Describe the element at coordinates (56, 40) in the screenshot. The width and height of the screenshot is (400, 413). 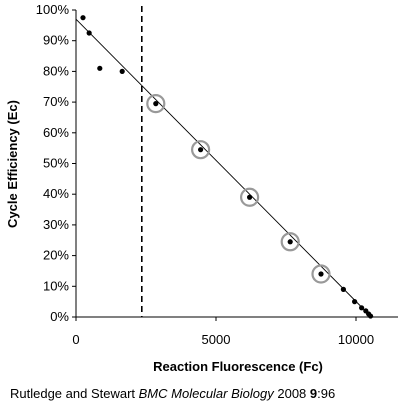
I see `y-tick-label: 90%` at that location.